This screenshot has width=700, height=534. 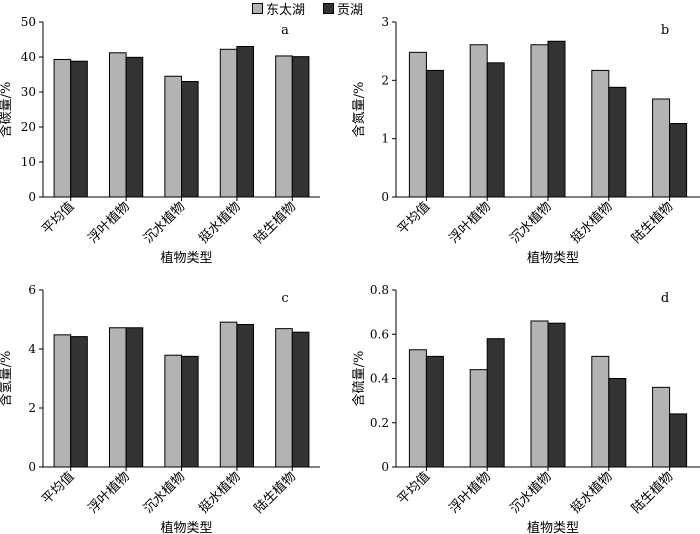 I want to click on panel-label: a, so click(x=285, y=30).